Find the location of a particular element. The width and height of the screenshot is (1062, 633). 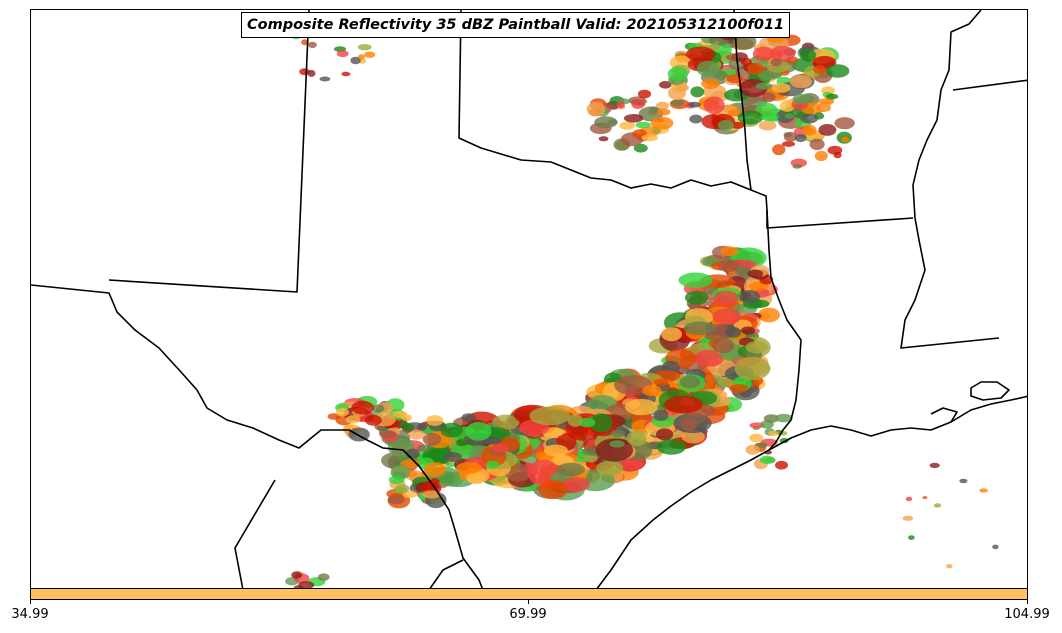

mexico-border is located at coordinates (255, 533).